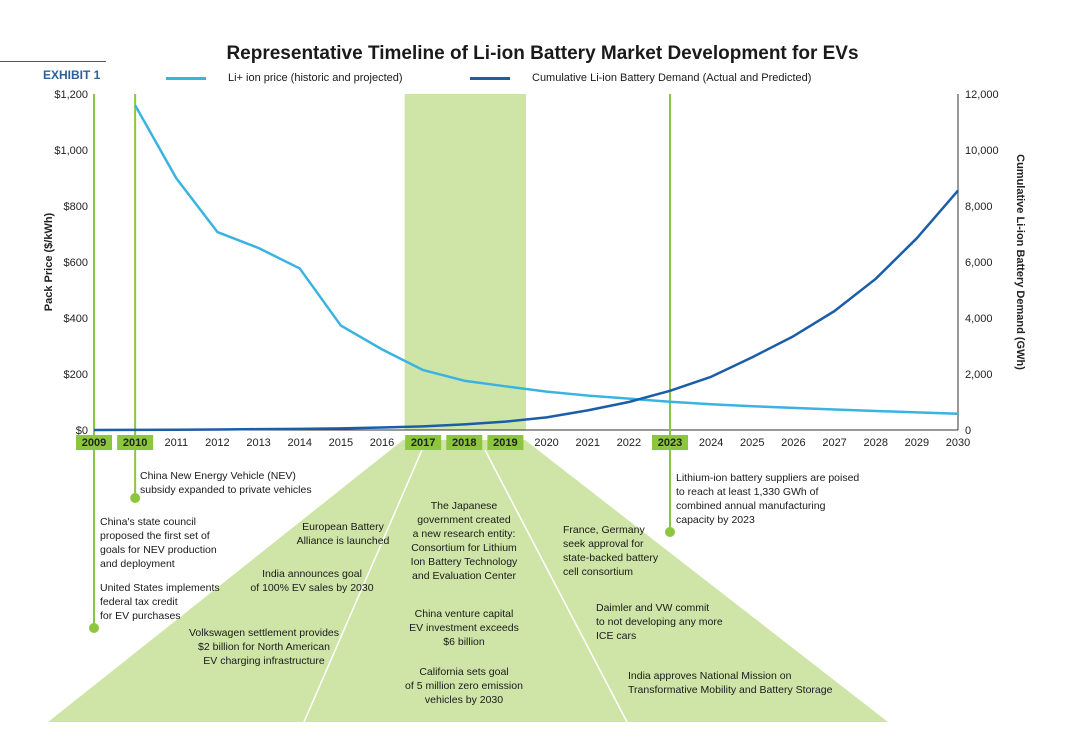  Describe the element at coordinates (155, 536) in the screenshot. I see `annotation-2009-line-1: proposed the first set of` at that location.